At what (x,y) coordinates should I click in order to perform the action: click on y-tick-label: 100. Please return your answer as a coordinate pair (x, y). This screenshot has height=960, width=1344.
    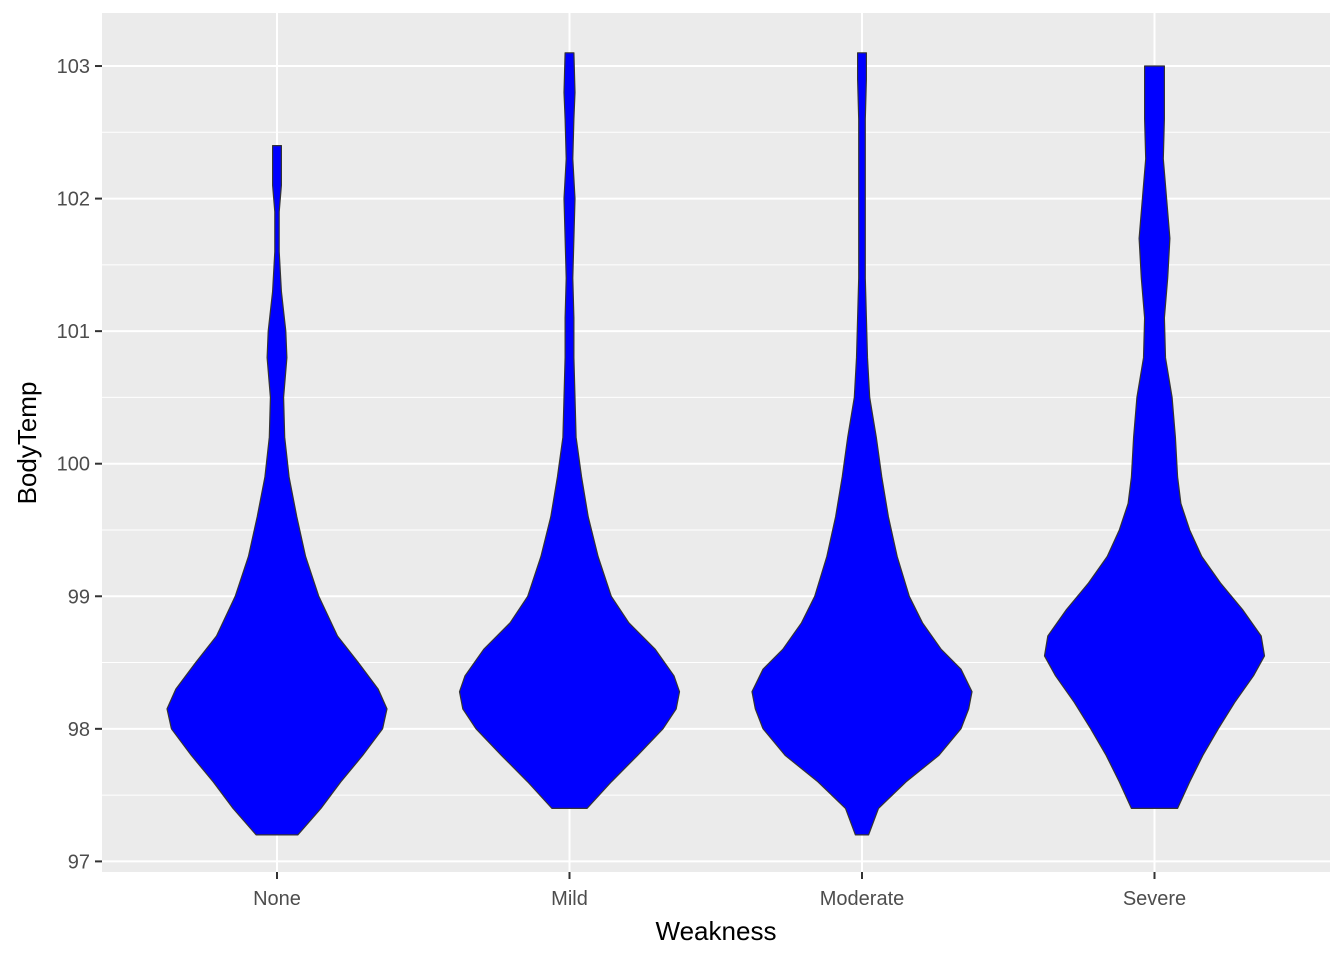
    Looking at the image, I should click on (73, 465).